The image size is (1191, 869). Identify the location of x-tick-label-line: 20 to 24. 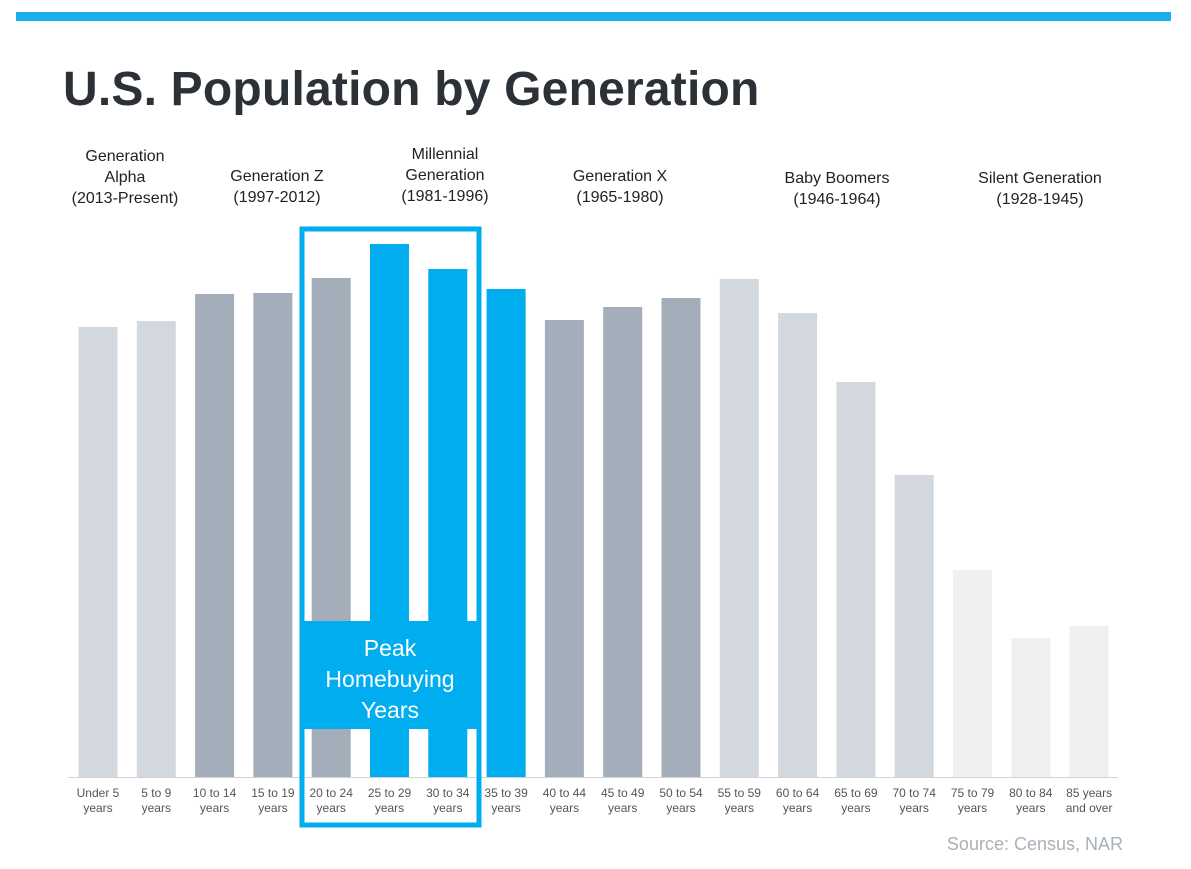
(332, 793).